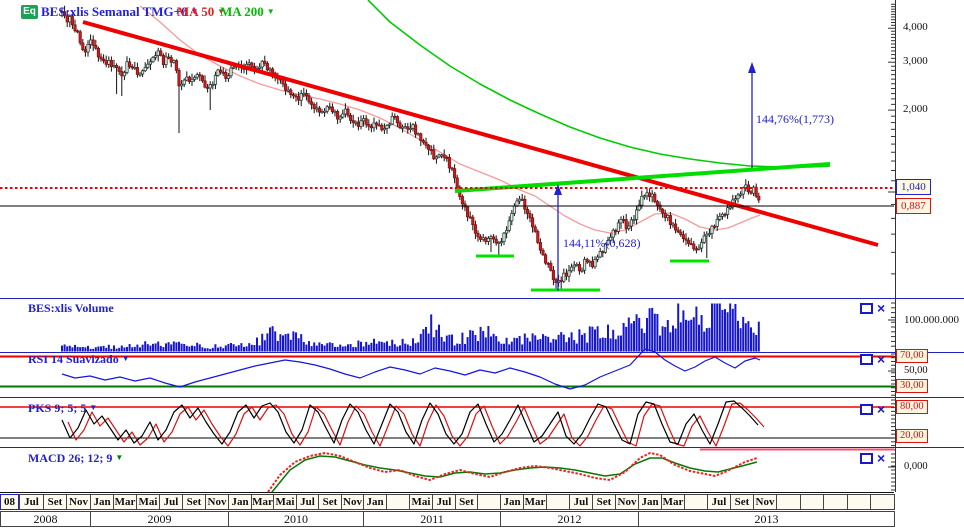  Describe the element at coordinates (71, 308) in the screenshot. I see `volume-panel-title: BES:xlis Volume` at that location.